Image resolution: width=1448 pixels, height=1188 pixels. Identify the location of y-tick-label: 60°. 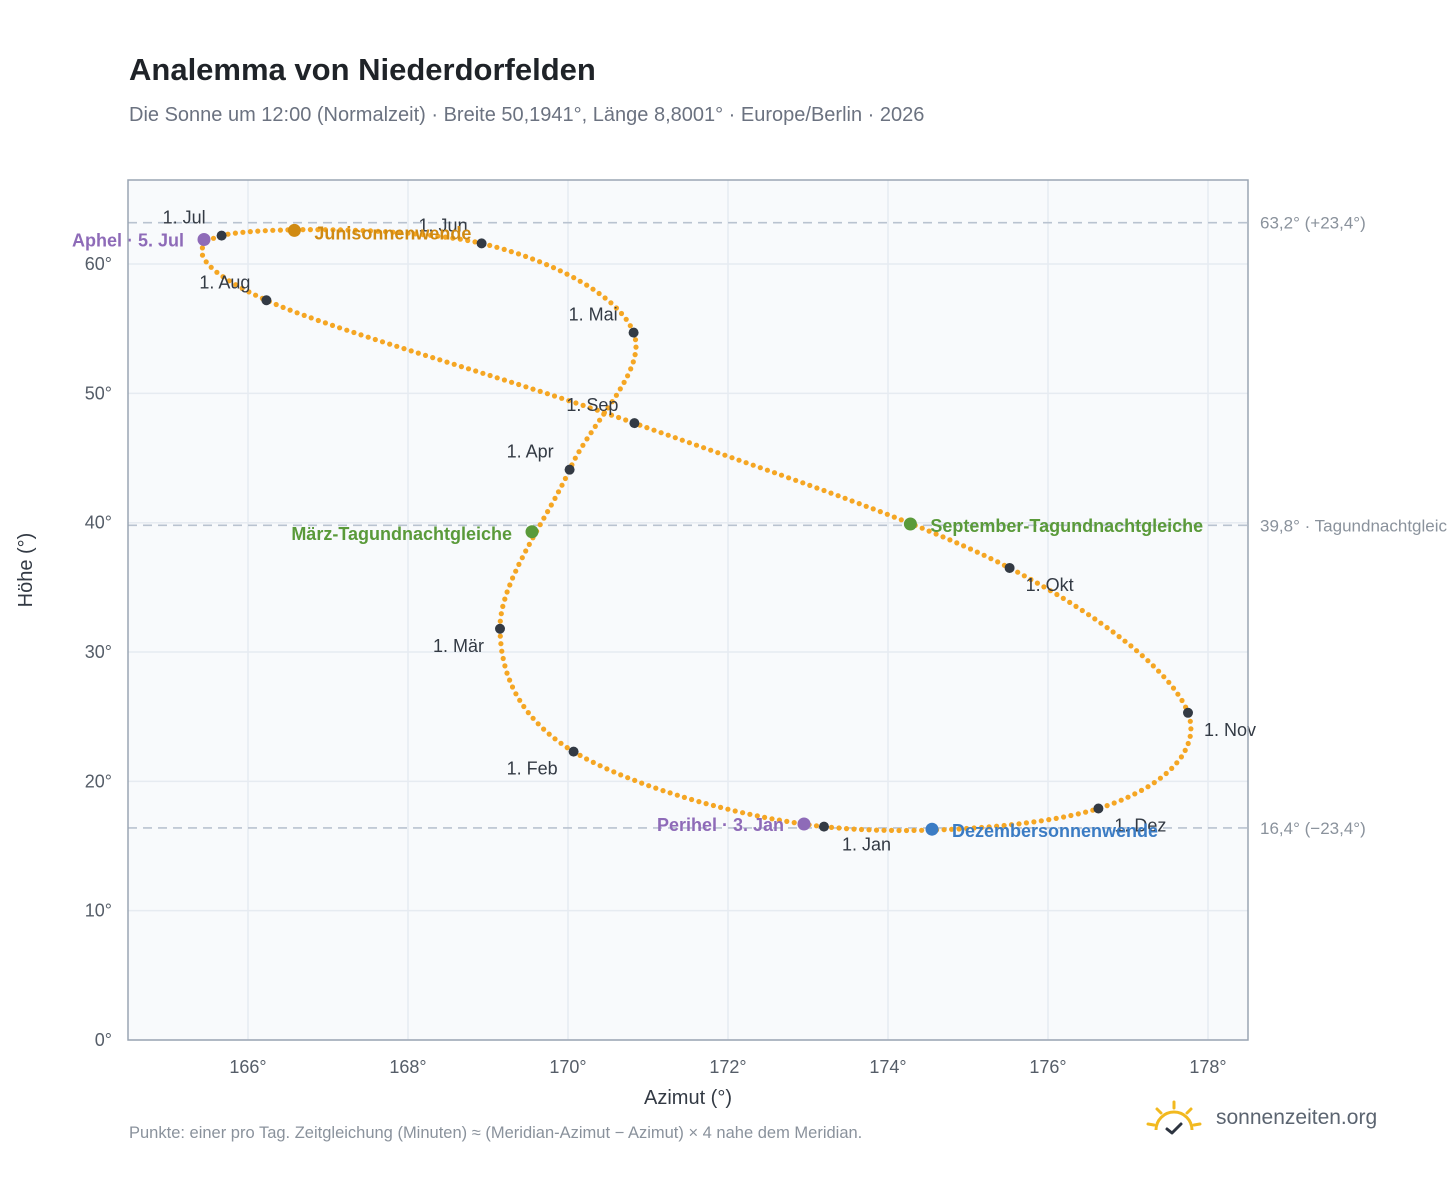
(98, 264).